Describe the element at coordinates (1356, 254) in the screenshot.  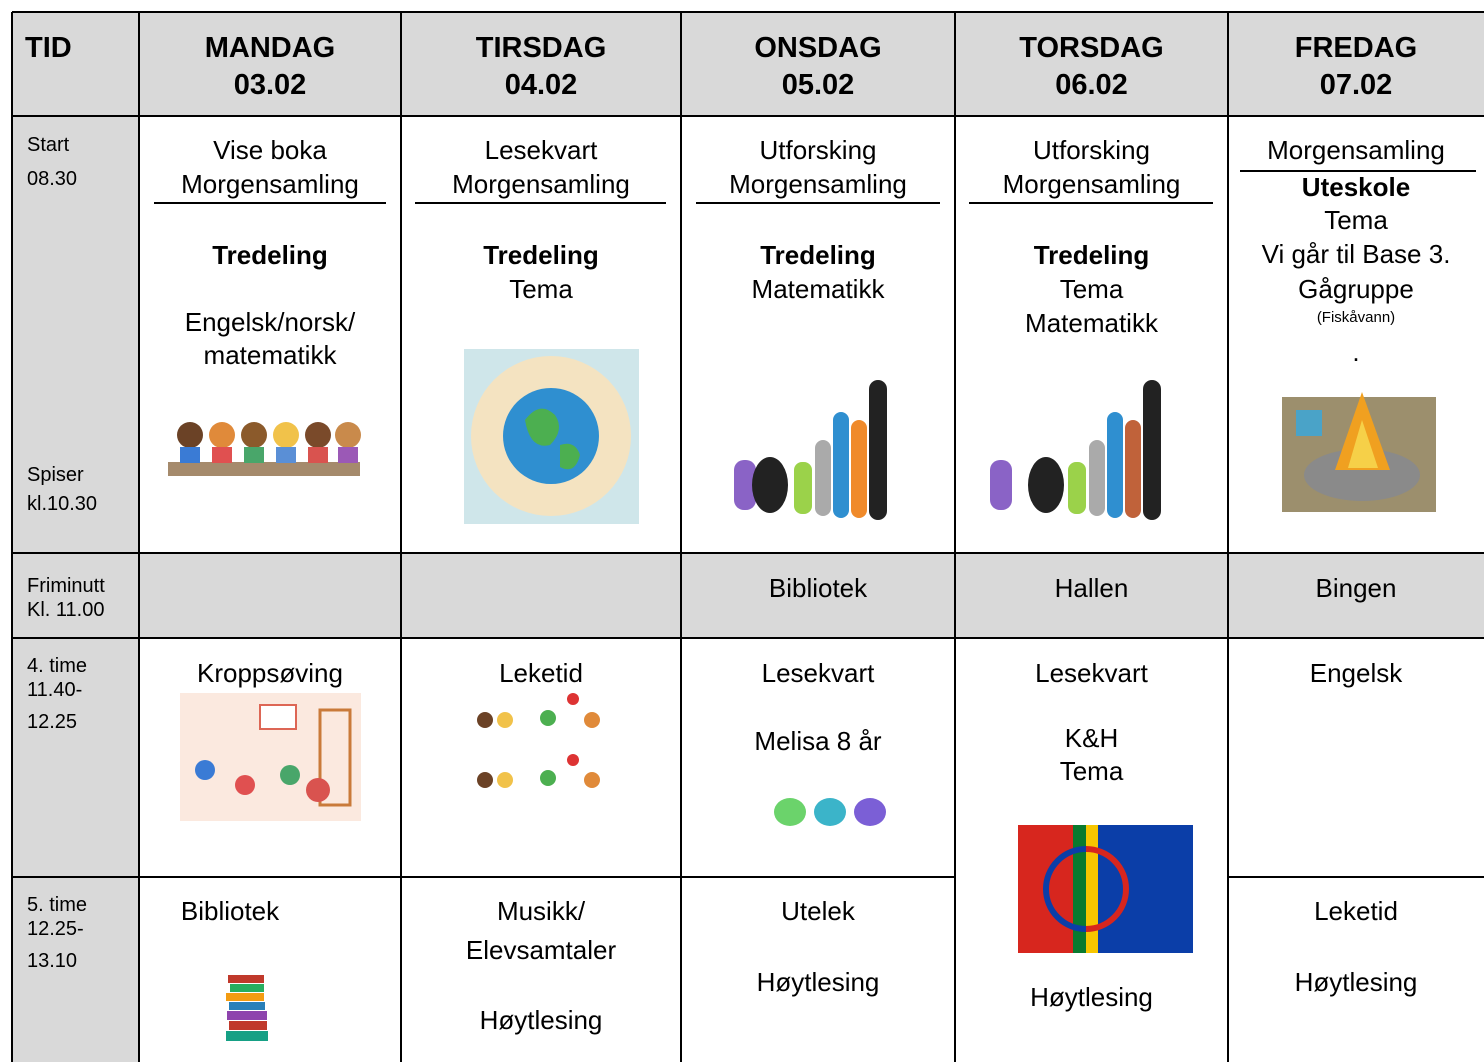
I see `cell-text: Vi går til Base 3.` at that location.